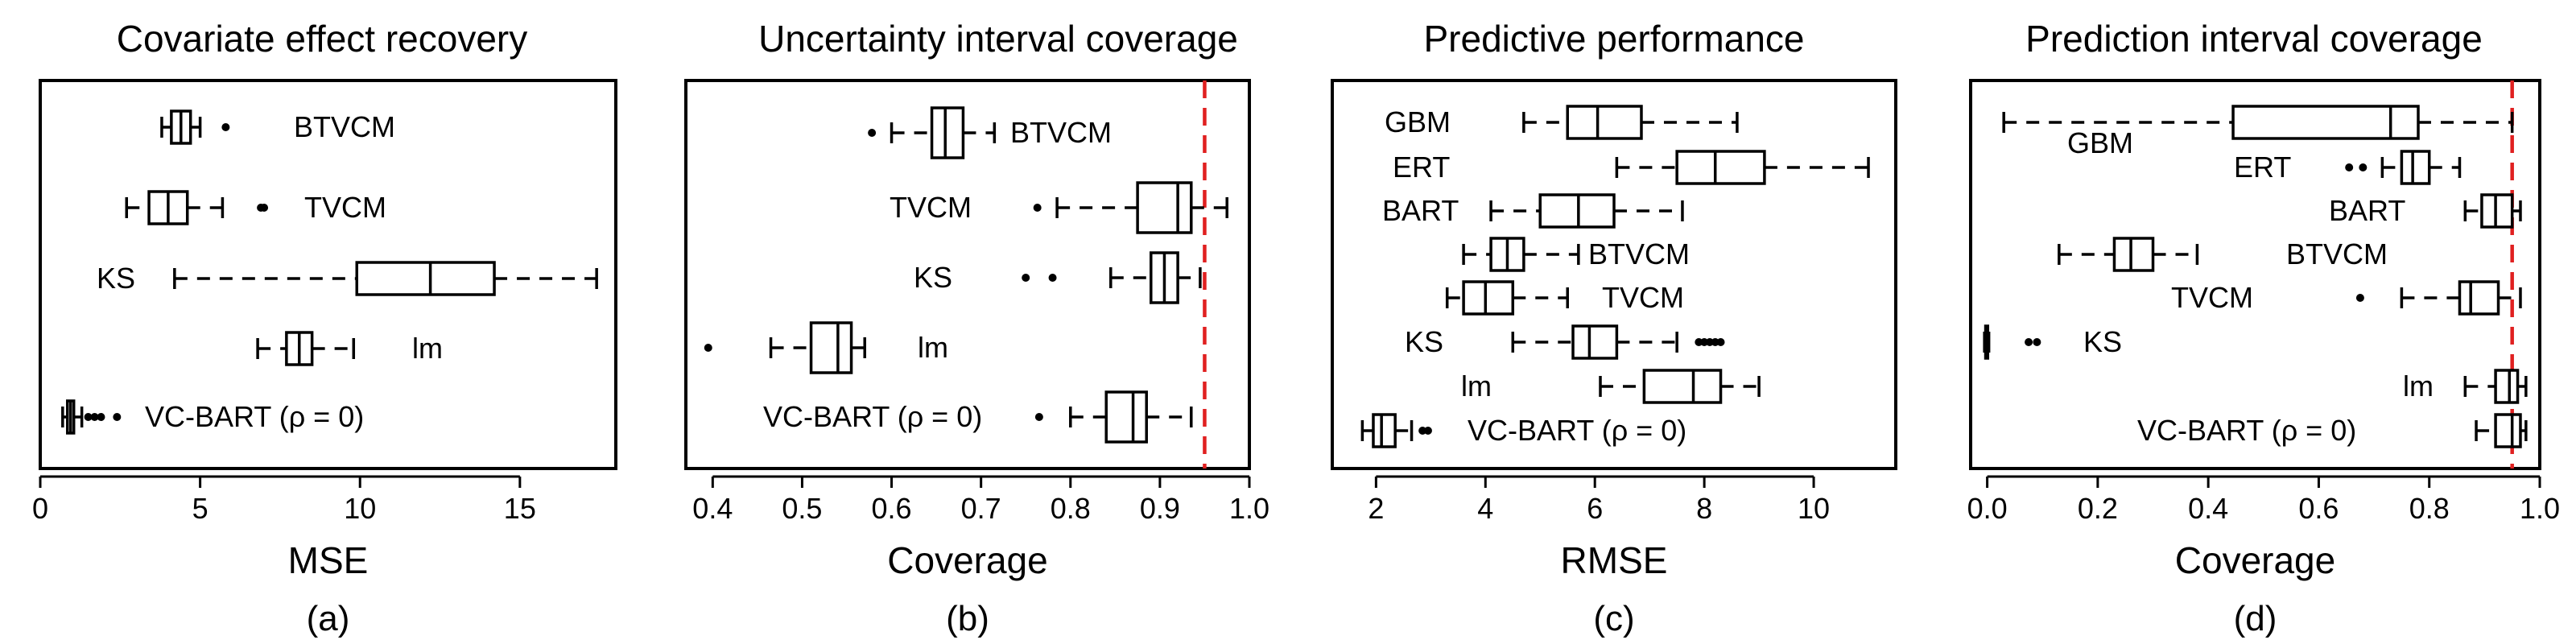 This screenshot has width=2576, height=644. I want to click on panel-sublabel: (c), so click(1613, 618).